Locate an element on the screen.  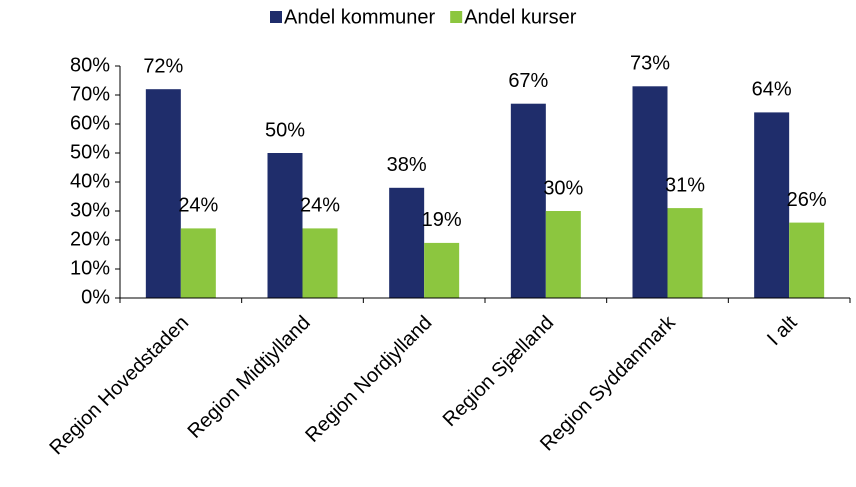
x-tick-label: I alt is located at coordinates (782, 330).